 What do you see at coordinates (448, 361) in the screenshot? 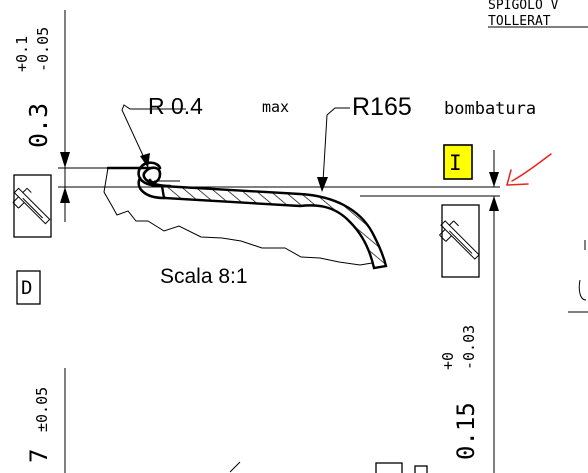
I see `dim-right-upper: +0` at bounding box center [448, 361].